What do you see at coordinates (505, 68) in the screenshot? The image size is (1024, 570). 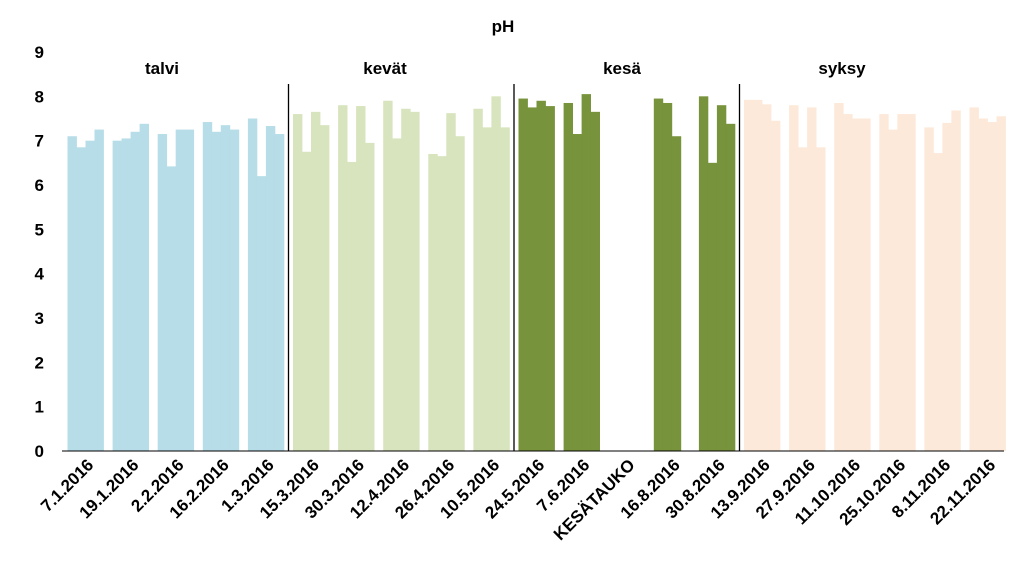 I see `season-labels: talvi kevät kesä syksy` at bounding box center [505, 68].